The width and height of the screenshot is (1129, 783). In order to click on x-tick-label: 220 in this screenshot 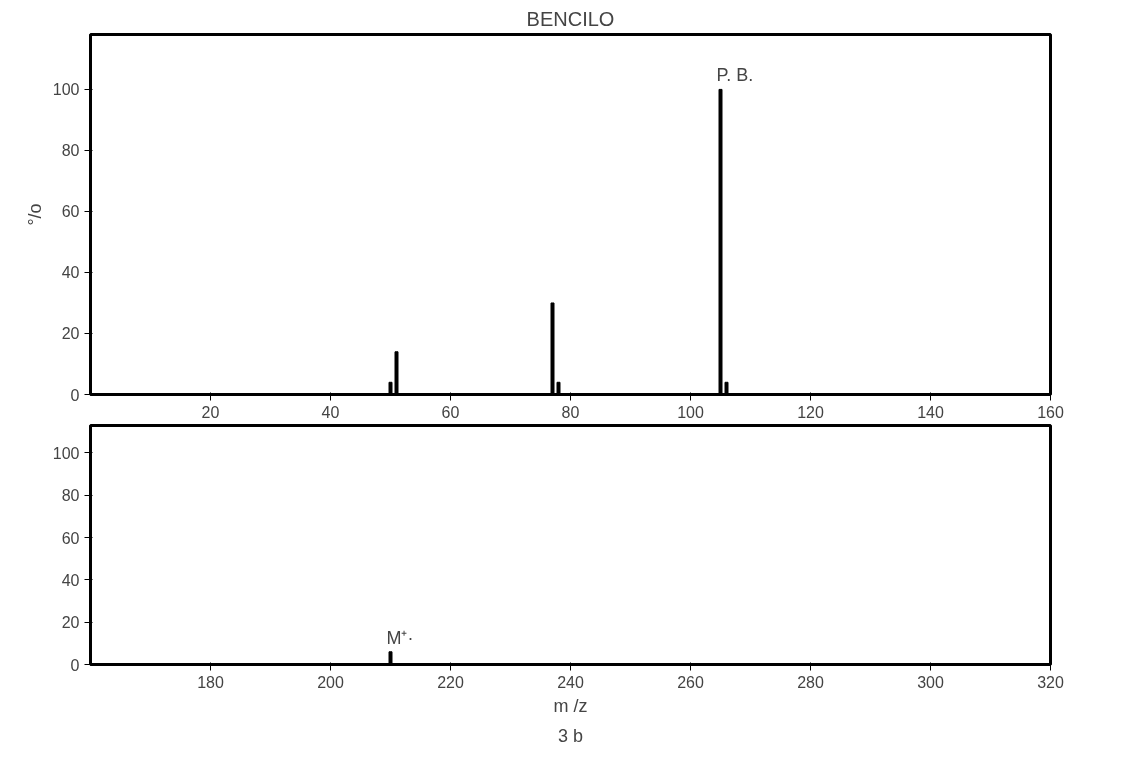, I will do `click(450, 682)`.